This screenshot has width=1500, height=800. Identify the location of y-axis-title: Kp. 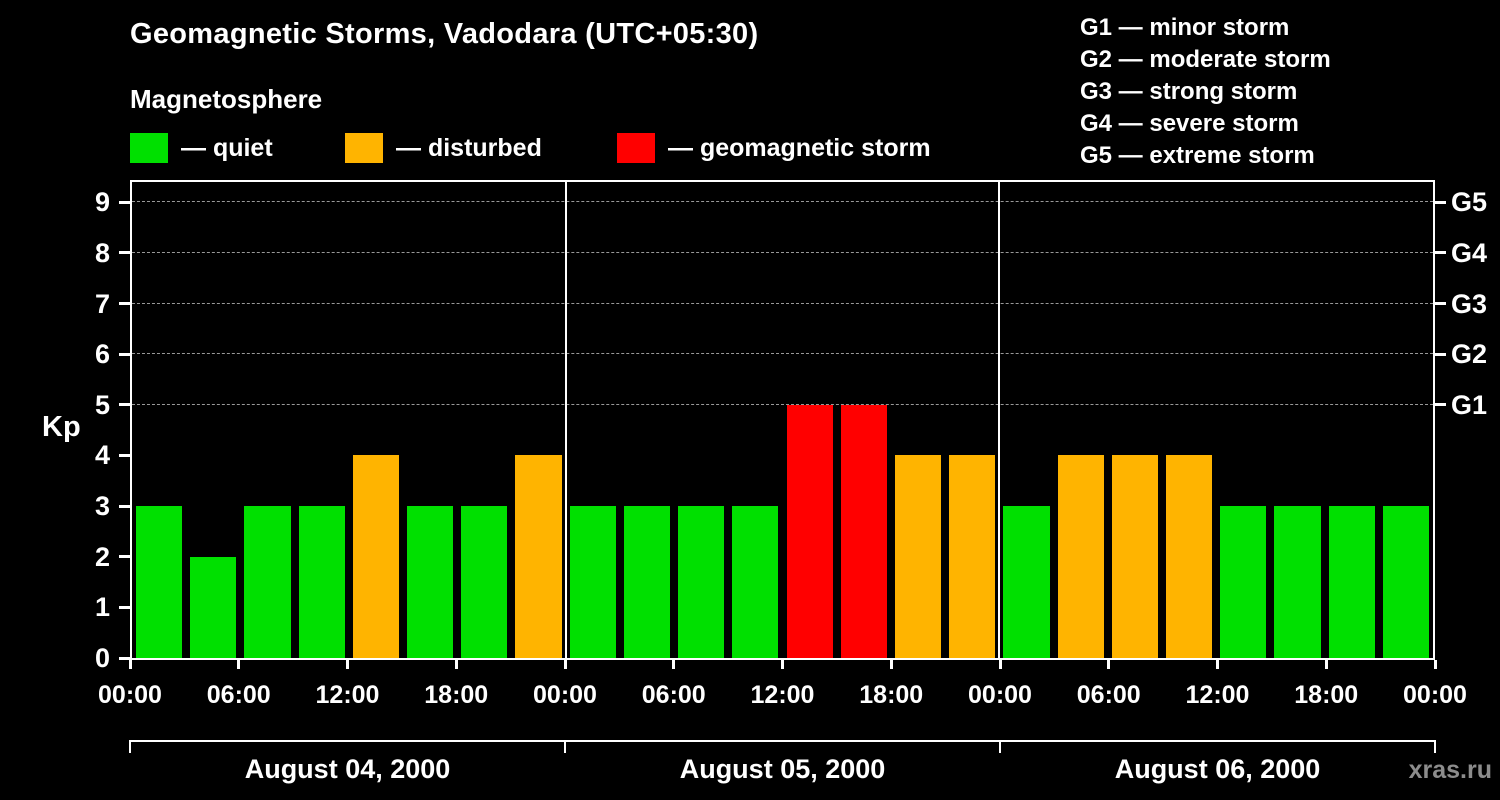
(61, 427).